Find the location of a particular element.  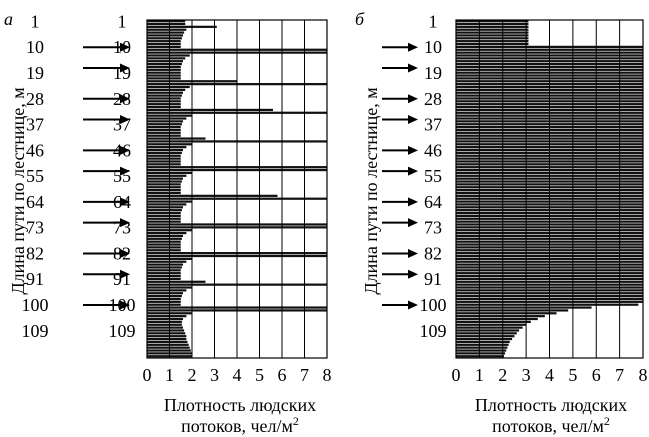

x-tick-label-8: 8 is located at coordinates (327, 375).